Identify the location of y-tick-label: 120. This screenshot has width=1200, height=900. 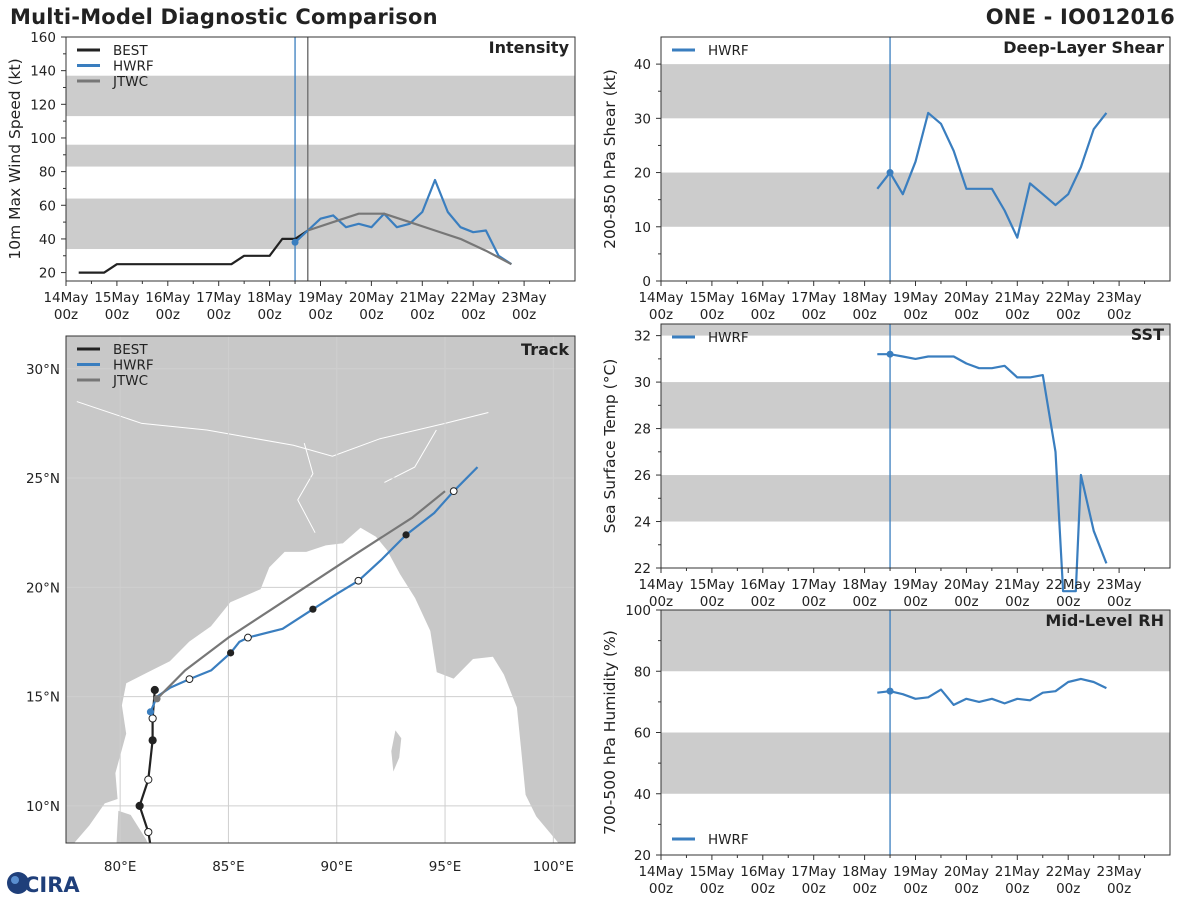
(43, 105).